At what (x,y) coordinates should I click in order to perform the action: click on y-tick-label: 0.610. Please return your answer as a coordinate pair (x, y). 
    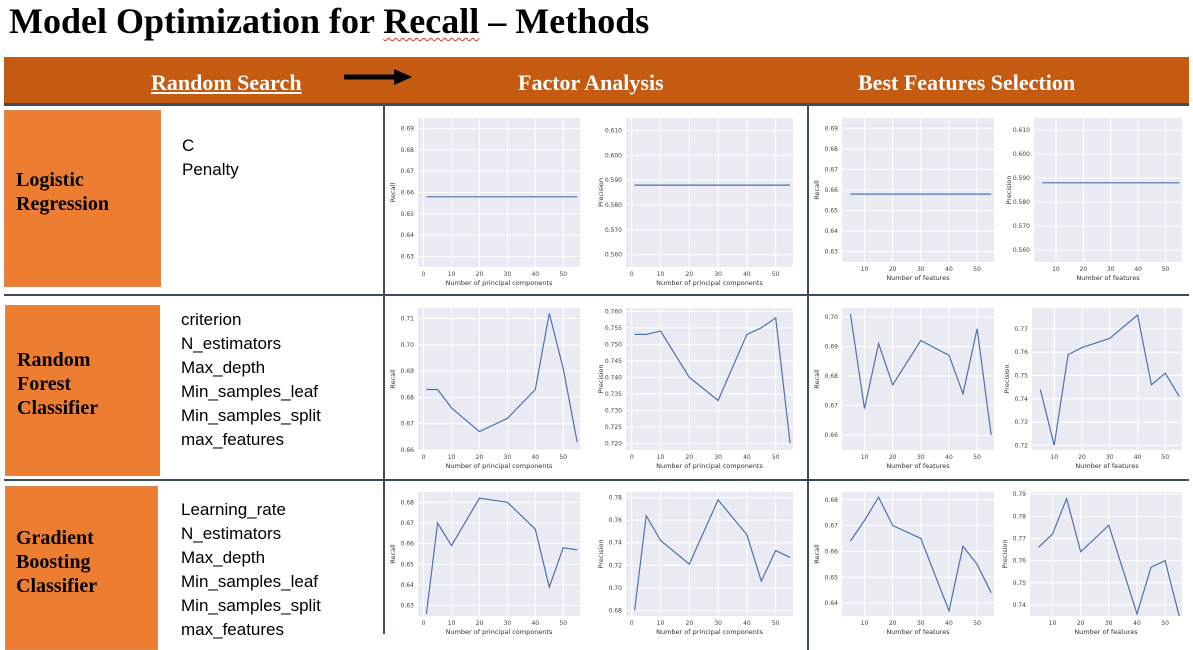
    Looking at the image, I should click on (613, 130).